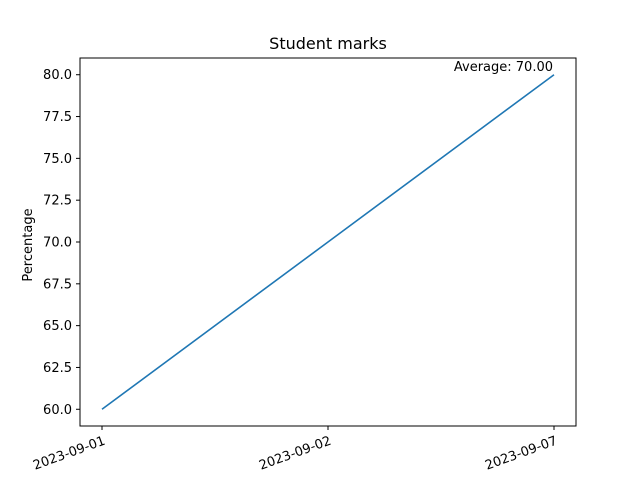  What do you see at coordinates (57, 368) in the screenshot?
I see `y-tick-label: 62.5` at bounding box center [57, 368].